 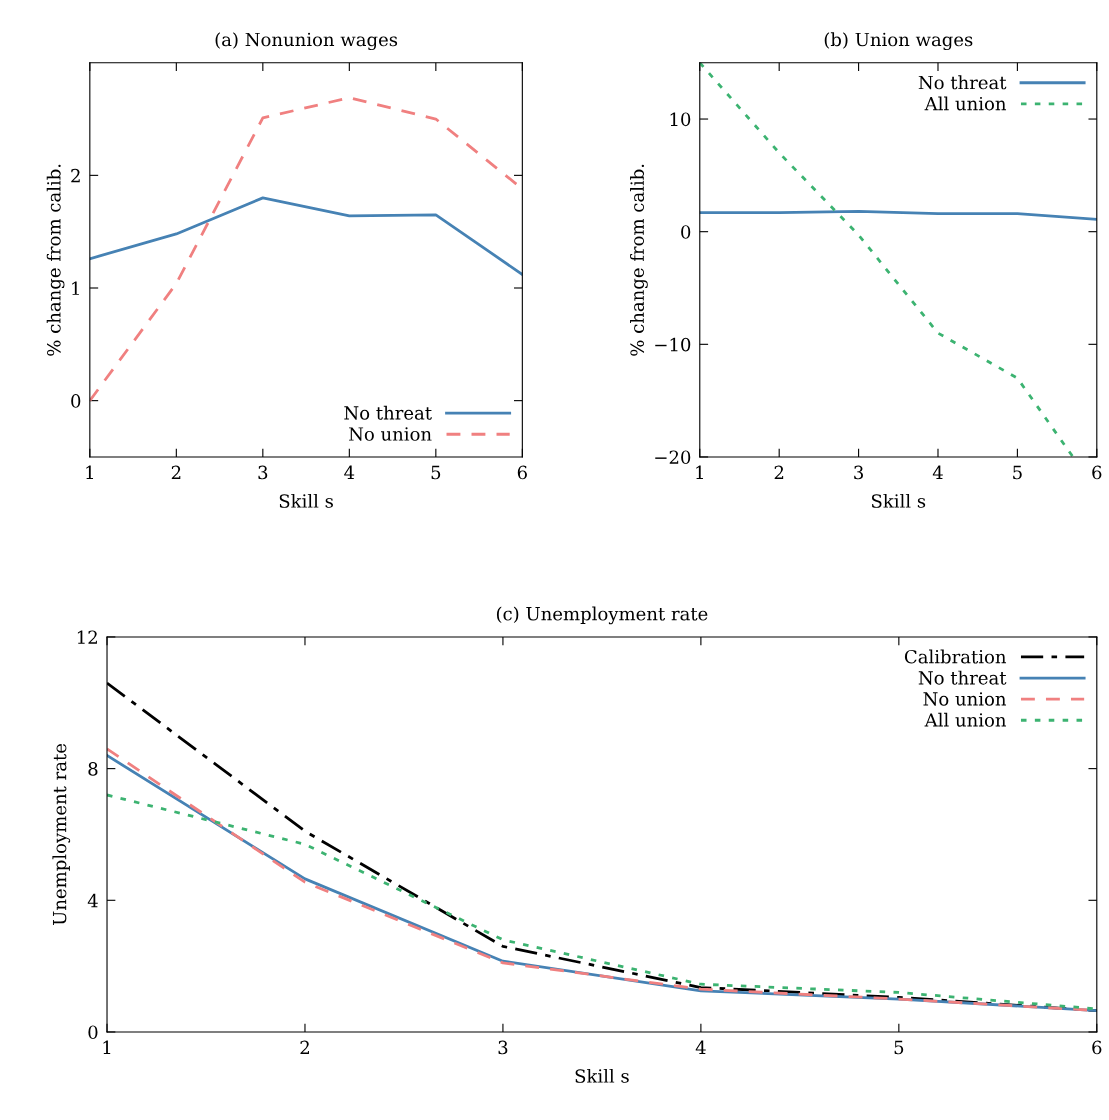 What do you see at coordinates (75, 175) in the screenshot?
I see `y-tick-label: 2` at bounding box center [75, 175].